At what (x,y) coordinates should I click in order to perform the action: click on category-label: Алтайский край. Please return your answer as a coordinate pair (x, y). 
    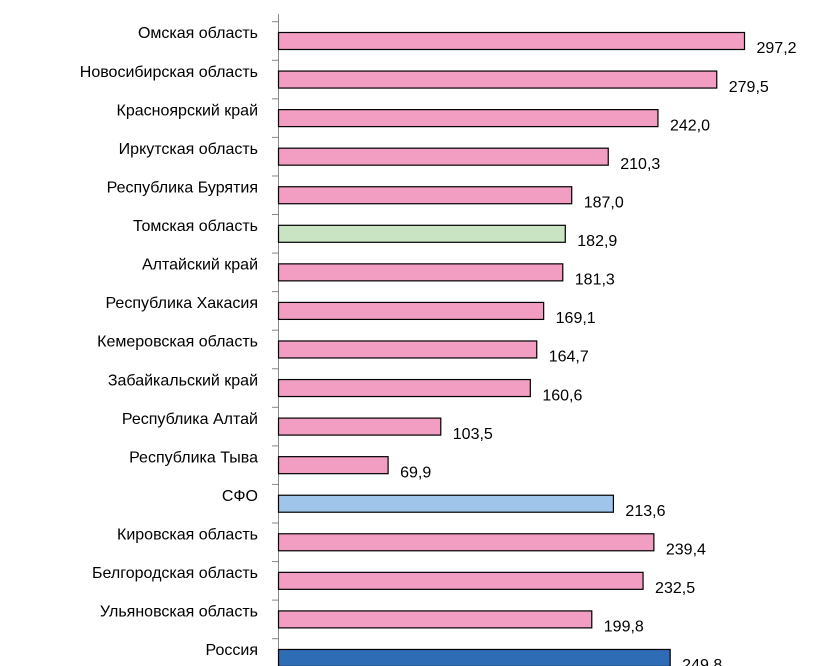
    Looking at the image, I should click on (200, 265).